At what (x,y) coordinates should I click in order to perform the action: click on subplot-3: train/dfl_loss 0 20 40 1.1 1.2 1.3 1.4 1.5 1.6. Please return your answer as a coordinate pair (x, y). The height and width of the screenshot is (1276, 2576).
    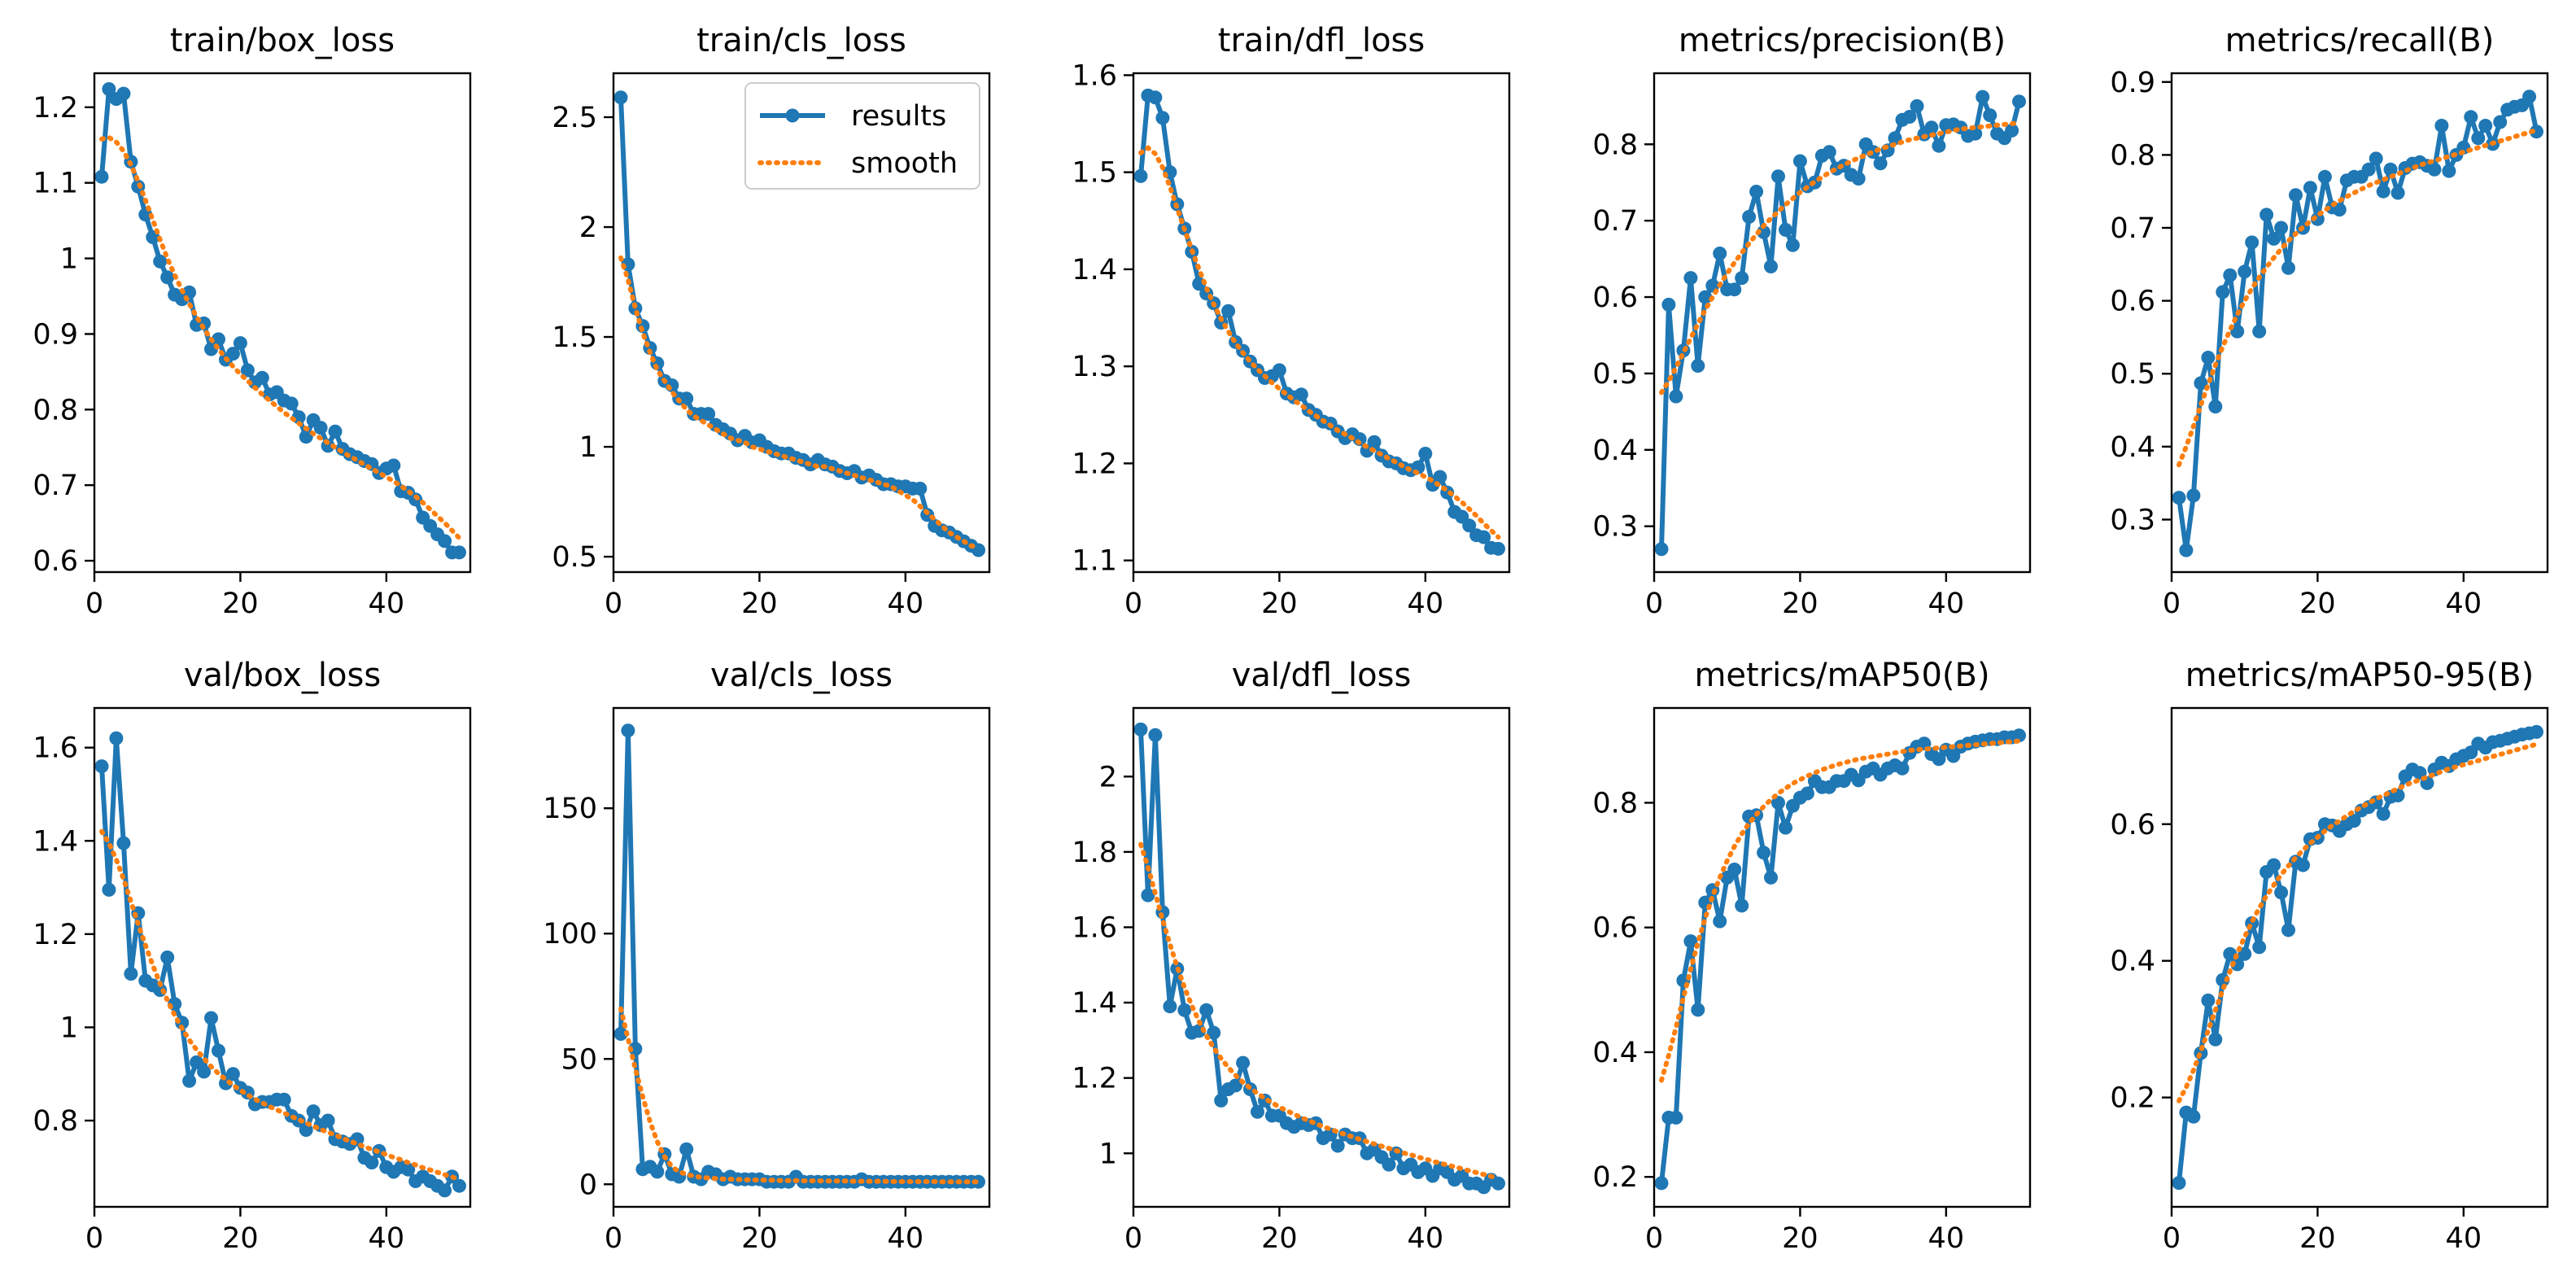
    Looking at the image, I should click on (1291, 321).